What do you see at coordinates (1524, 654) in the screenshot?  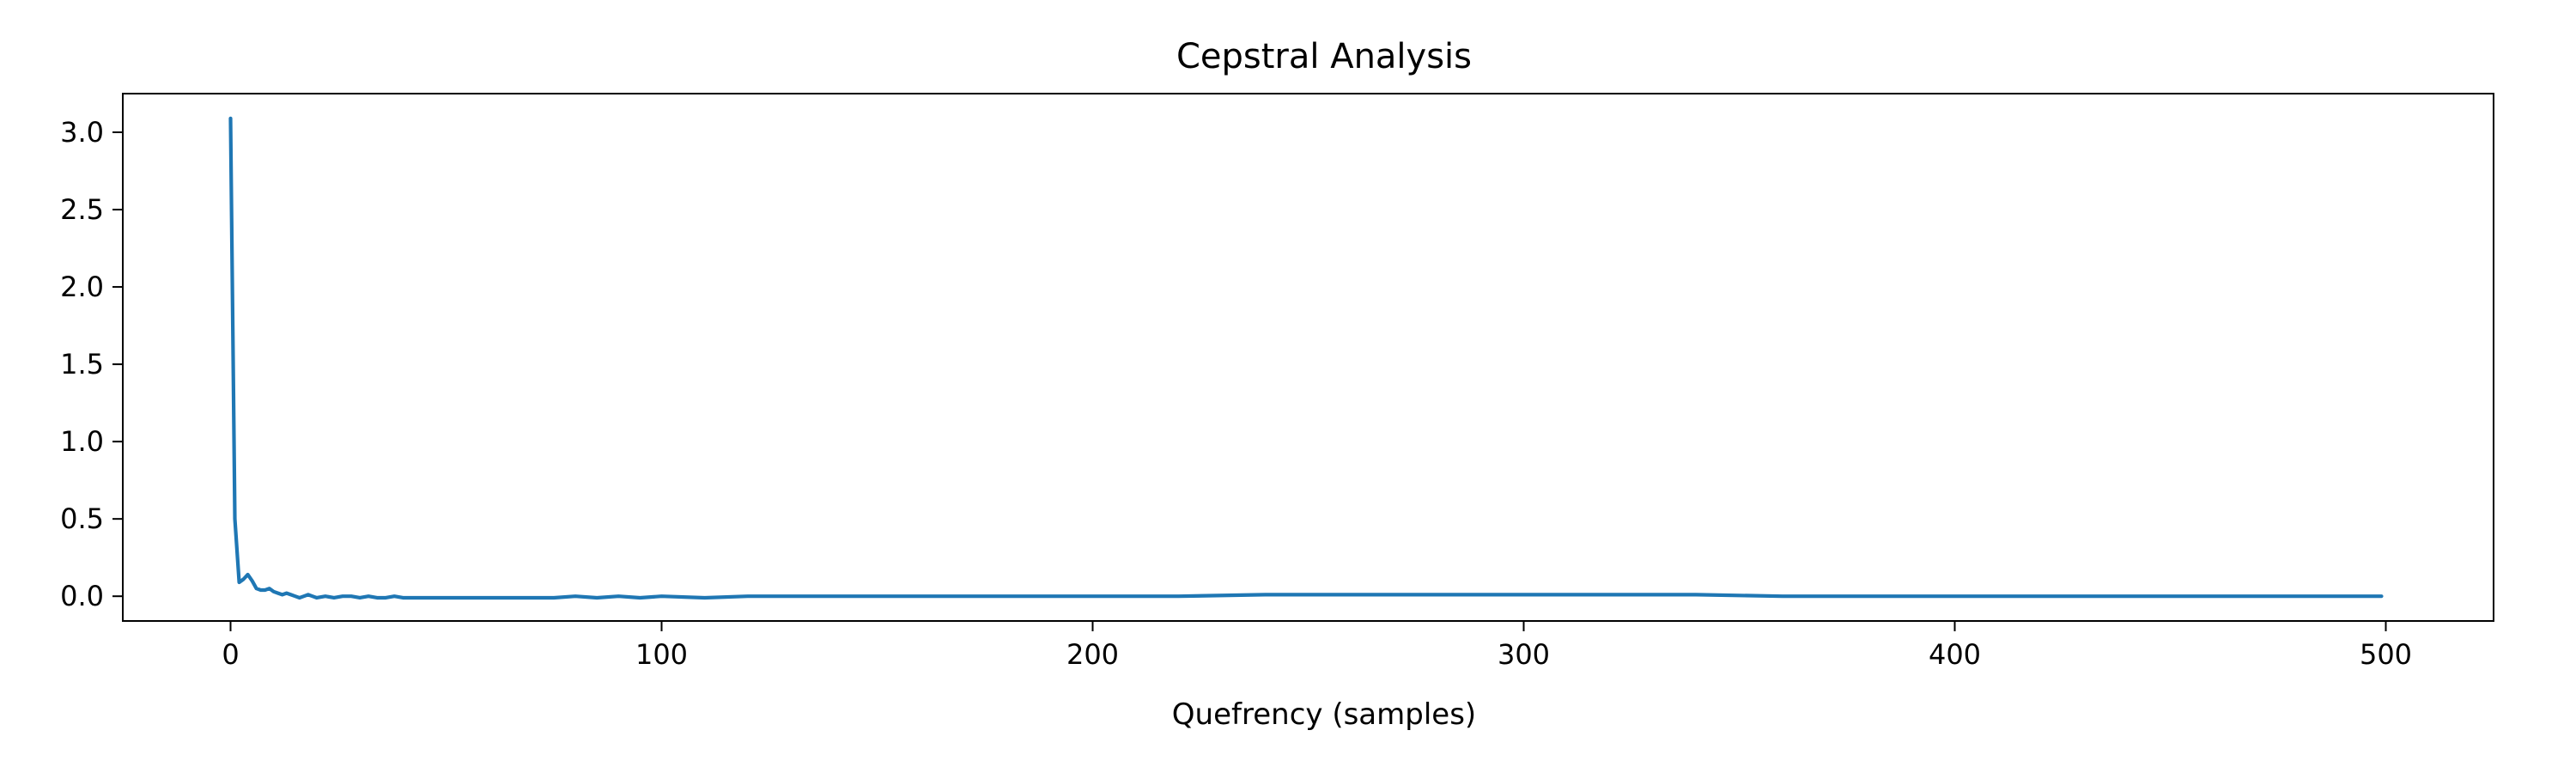 I see `x-tick-label: 300` at bounding box center [1524, 654].